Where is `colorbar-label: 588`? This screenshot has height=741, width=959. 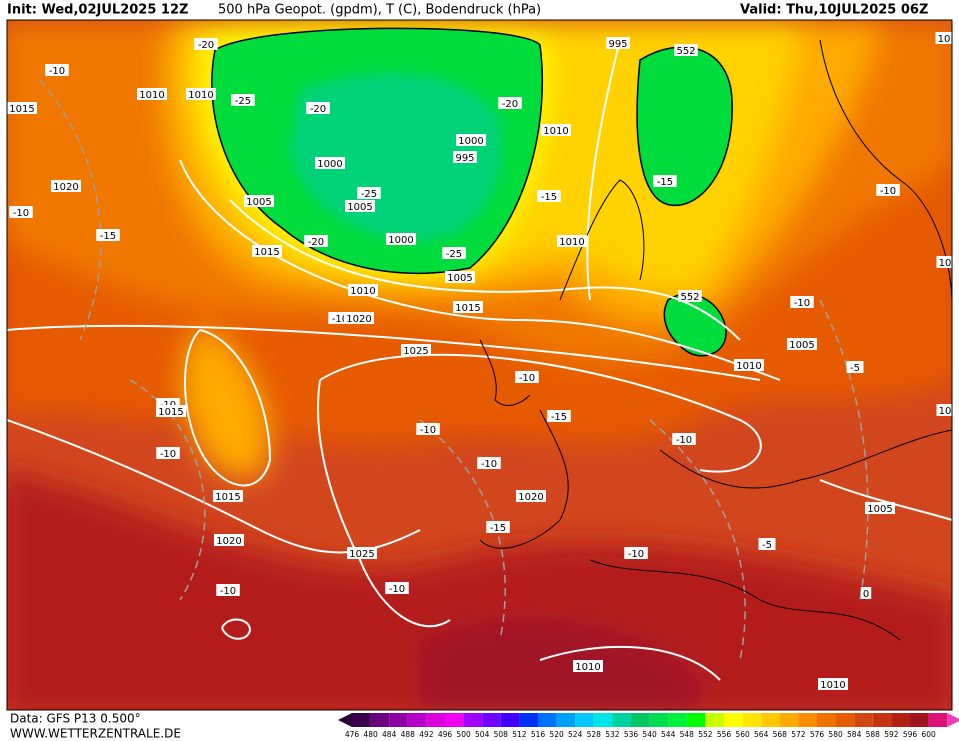
colorbar-label: 588 is located at coordinates (873, 734).